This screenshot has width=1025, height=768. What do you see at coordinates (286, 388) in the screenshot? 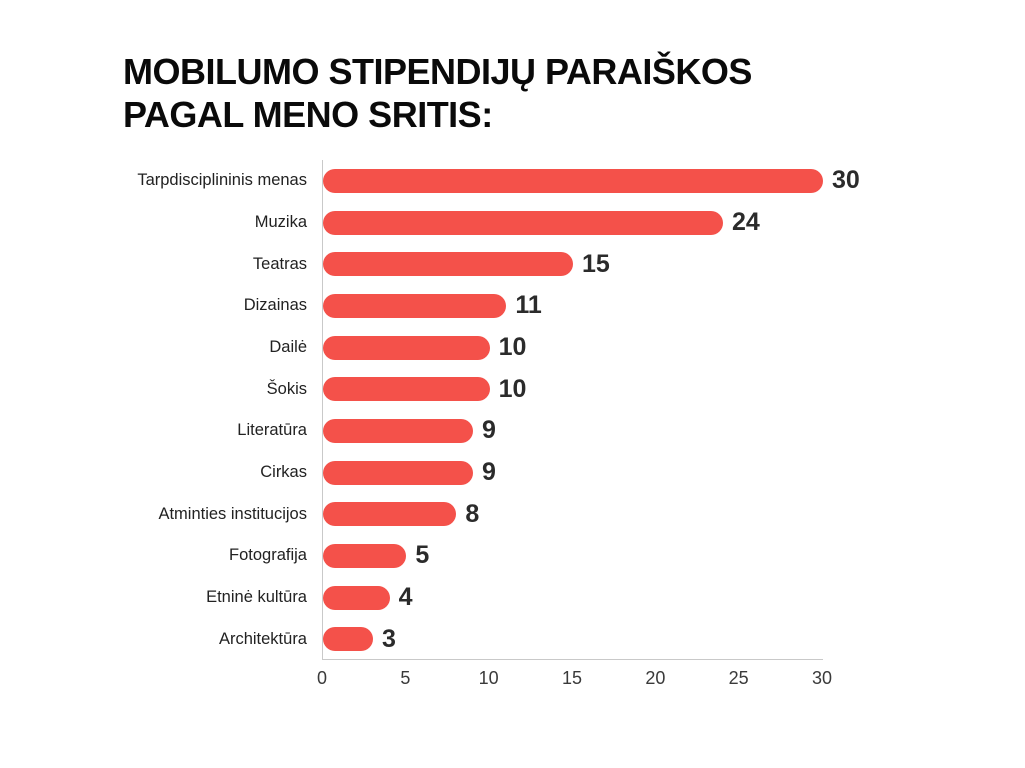
I see `category-label: Šokis` at bounding box center [286, 388].